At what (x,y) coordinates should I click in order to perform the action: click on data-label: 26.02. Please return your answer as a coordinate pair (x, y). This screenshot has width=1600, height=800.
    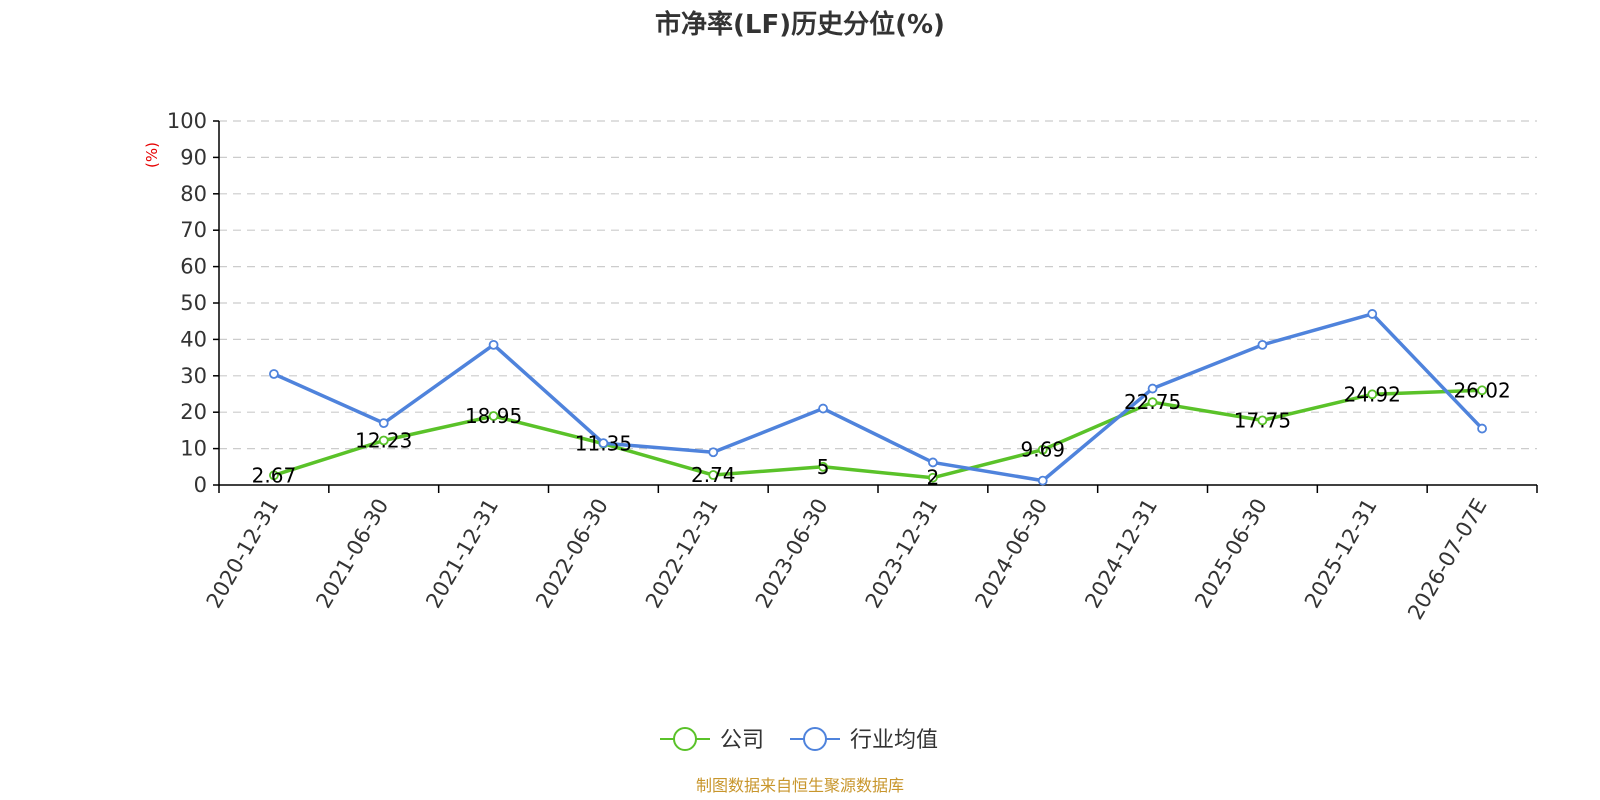
    Looking at the image, I should click on (1481, 390).